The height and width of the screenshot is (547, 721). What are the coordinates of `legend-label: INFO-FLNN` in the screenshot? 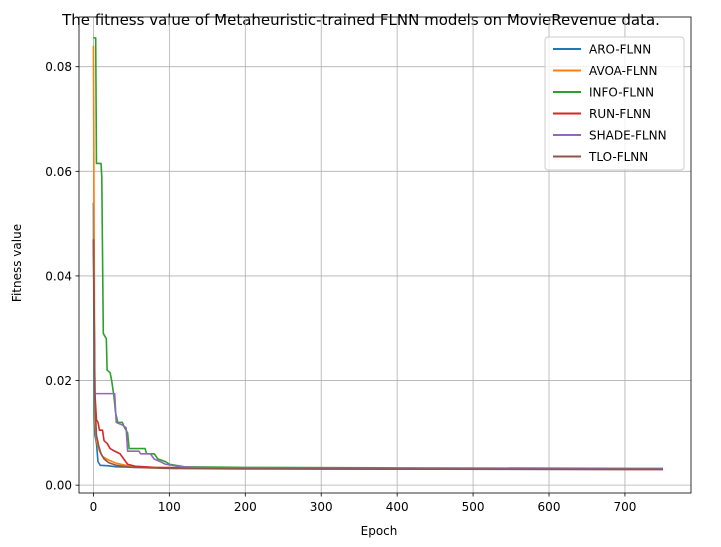 It's located at (621, 93).